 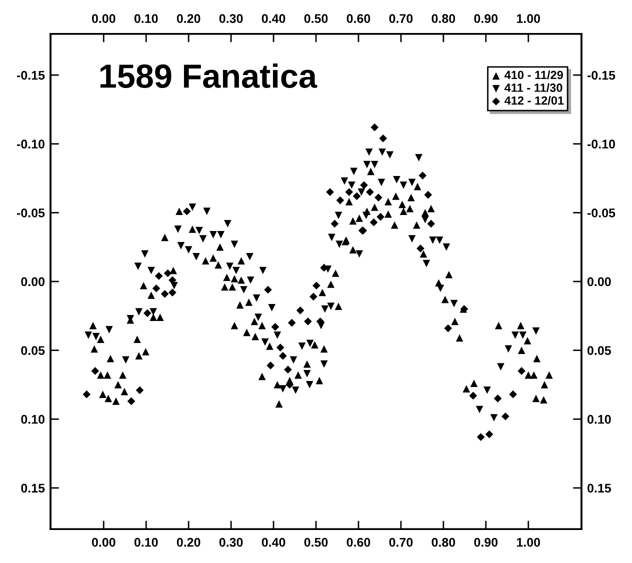 What do you see at coordinates (30, 144) in the screenshot?
I see `y-tick-label: -0.10` at bounding box center [30, 144].